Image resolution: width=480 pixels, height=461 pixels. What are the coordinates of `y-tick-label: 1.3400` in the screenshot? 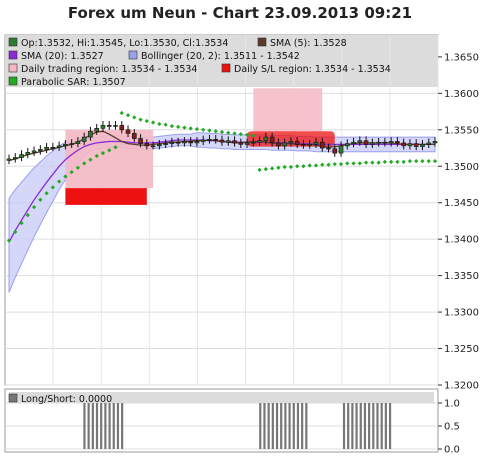 It's located at (461, 240).